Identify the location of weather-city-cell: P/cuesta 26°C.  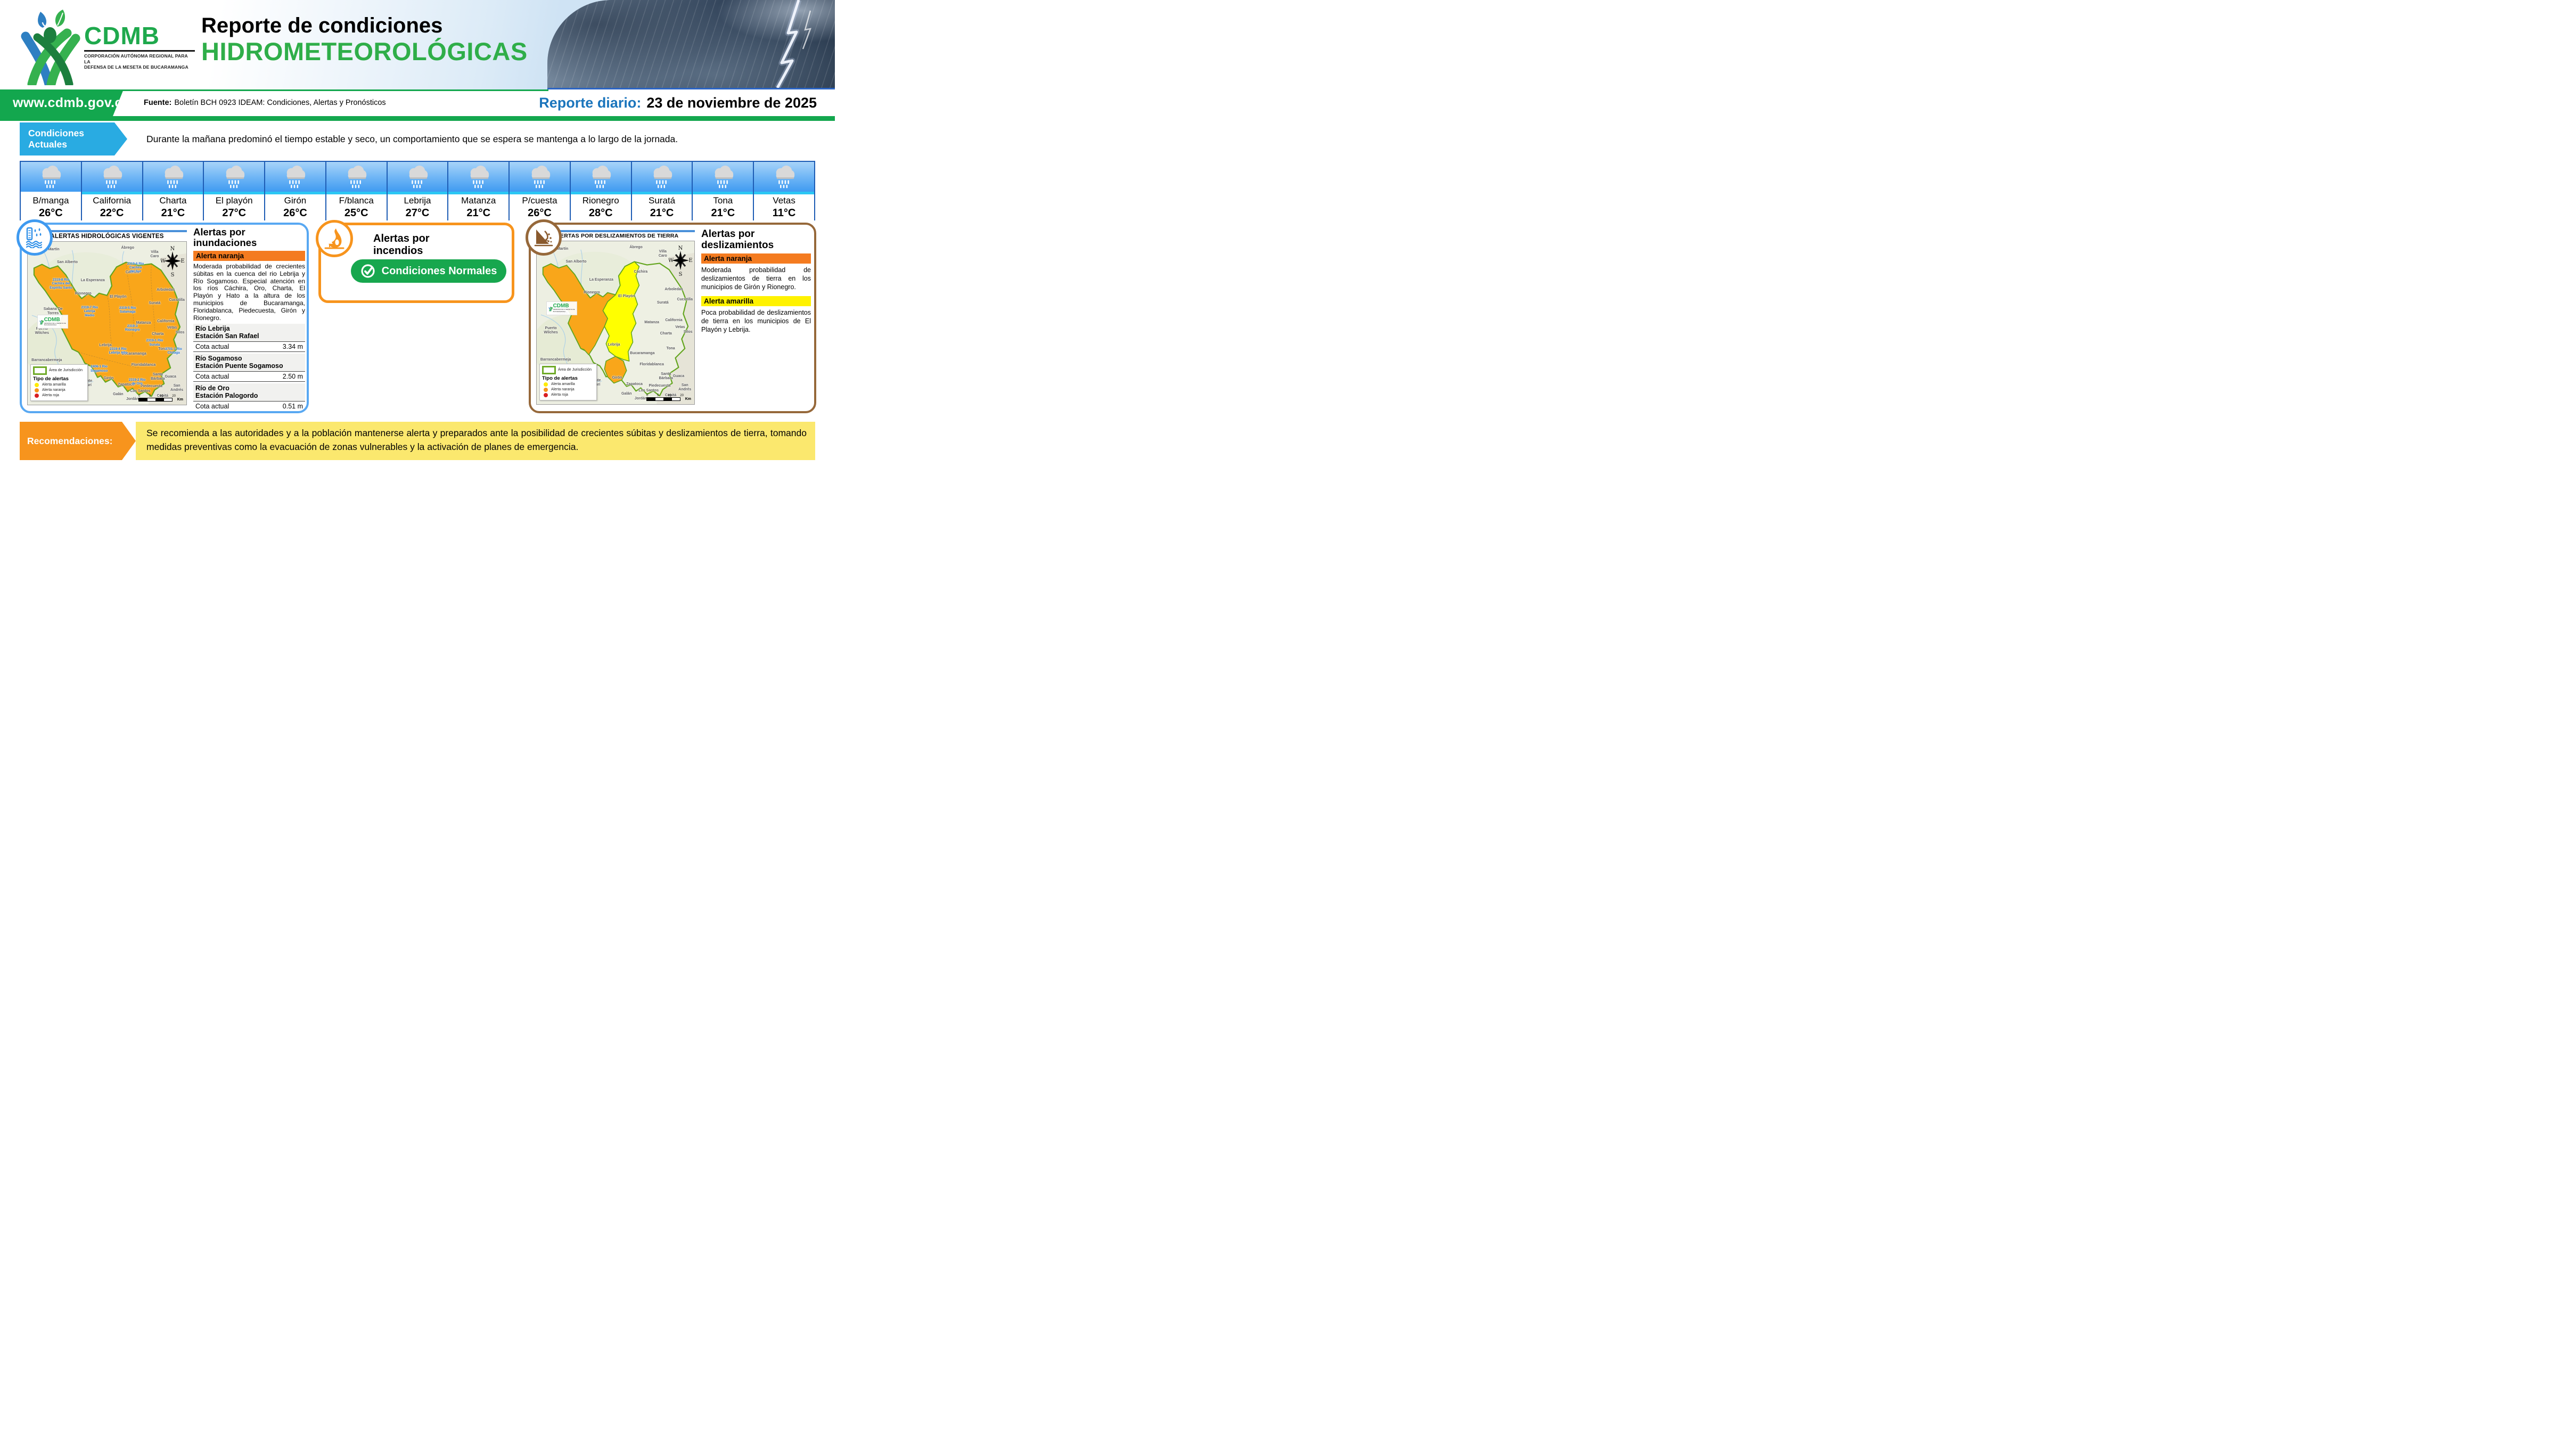
(540, 191).